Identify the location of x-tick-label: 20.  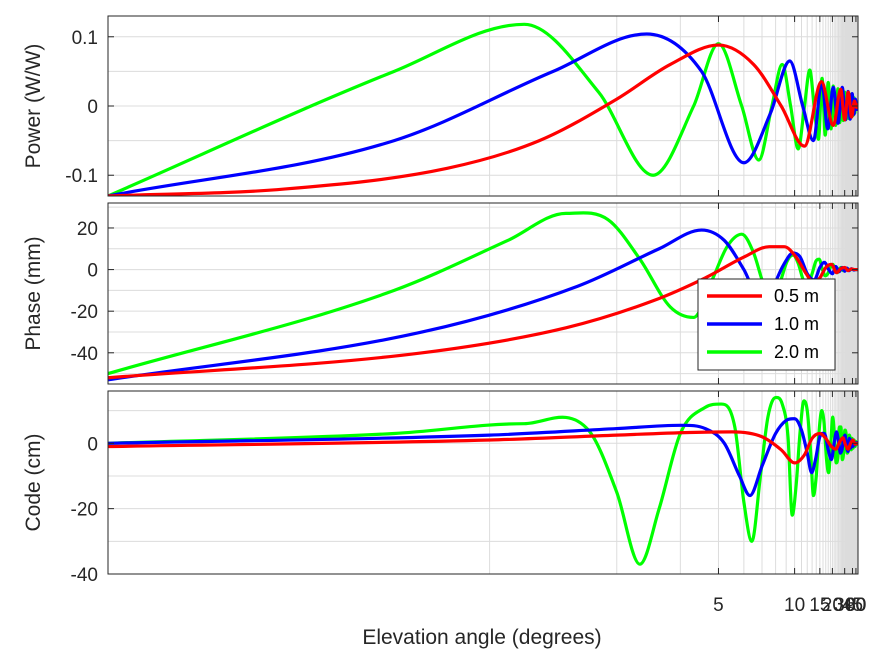
(832, 605).